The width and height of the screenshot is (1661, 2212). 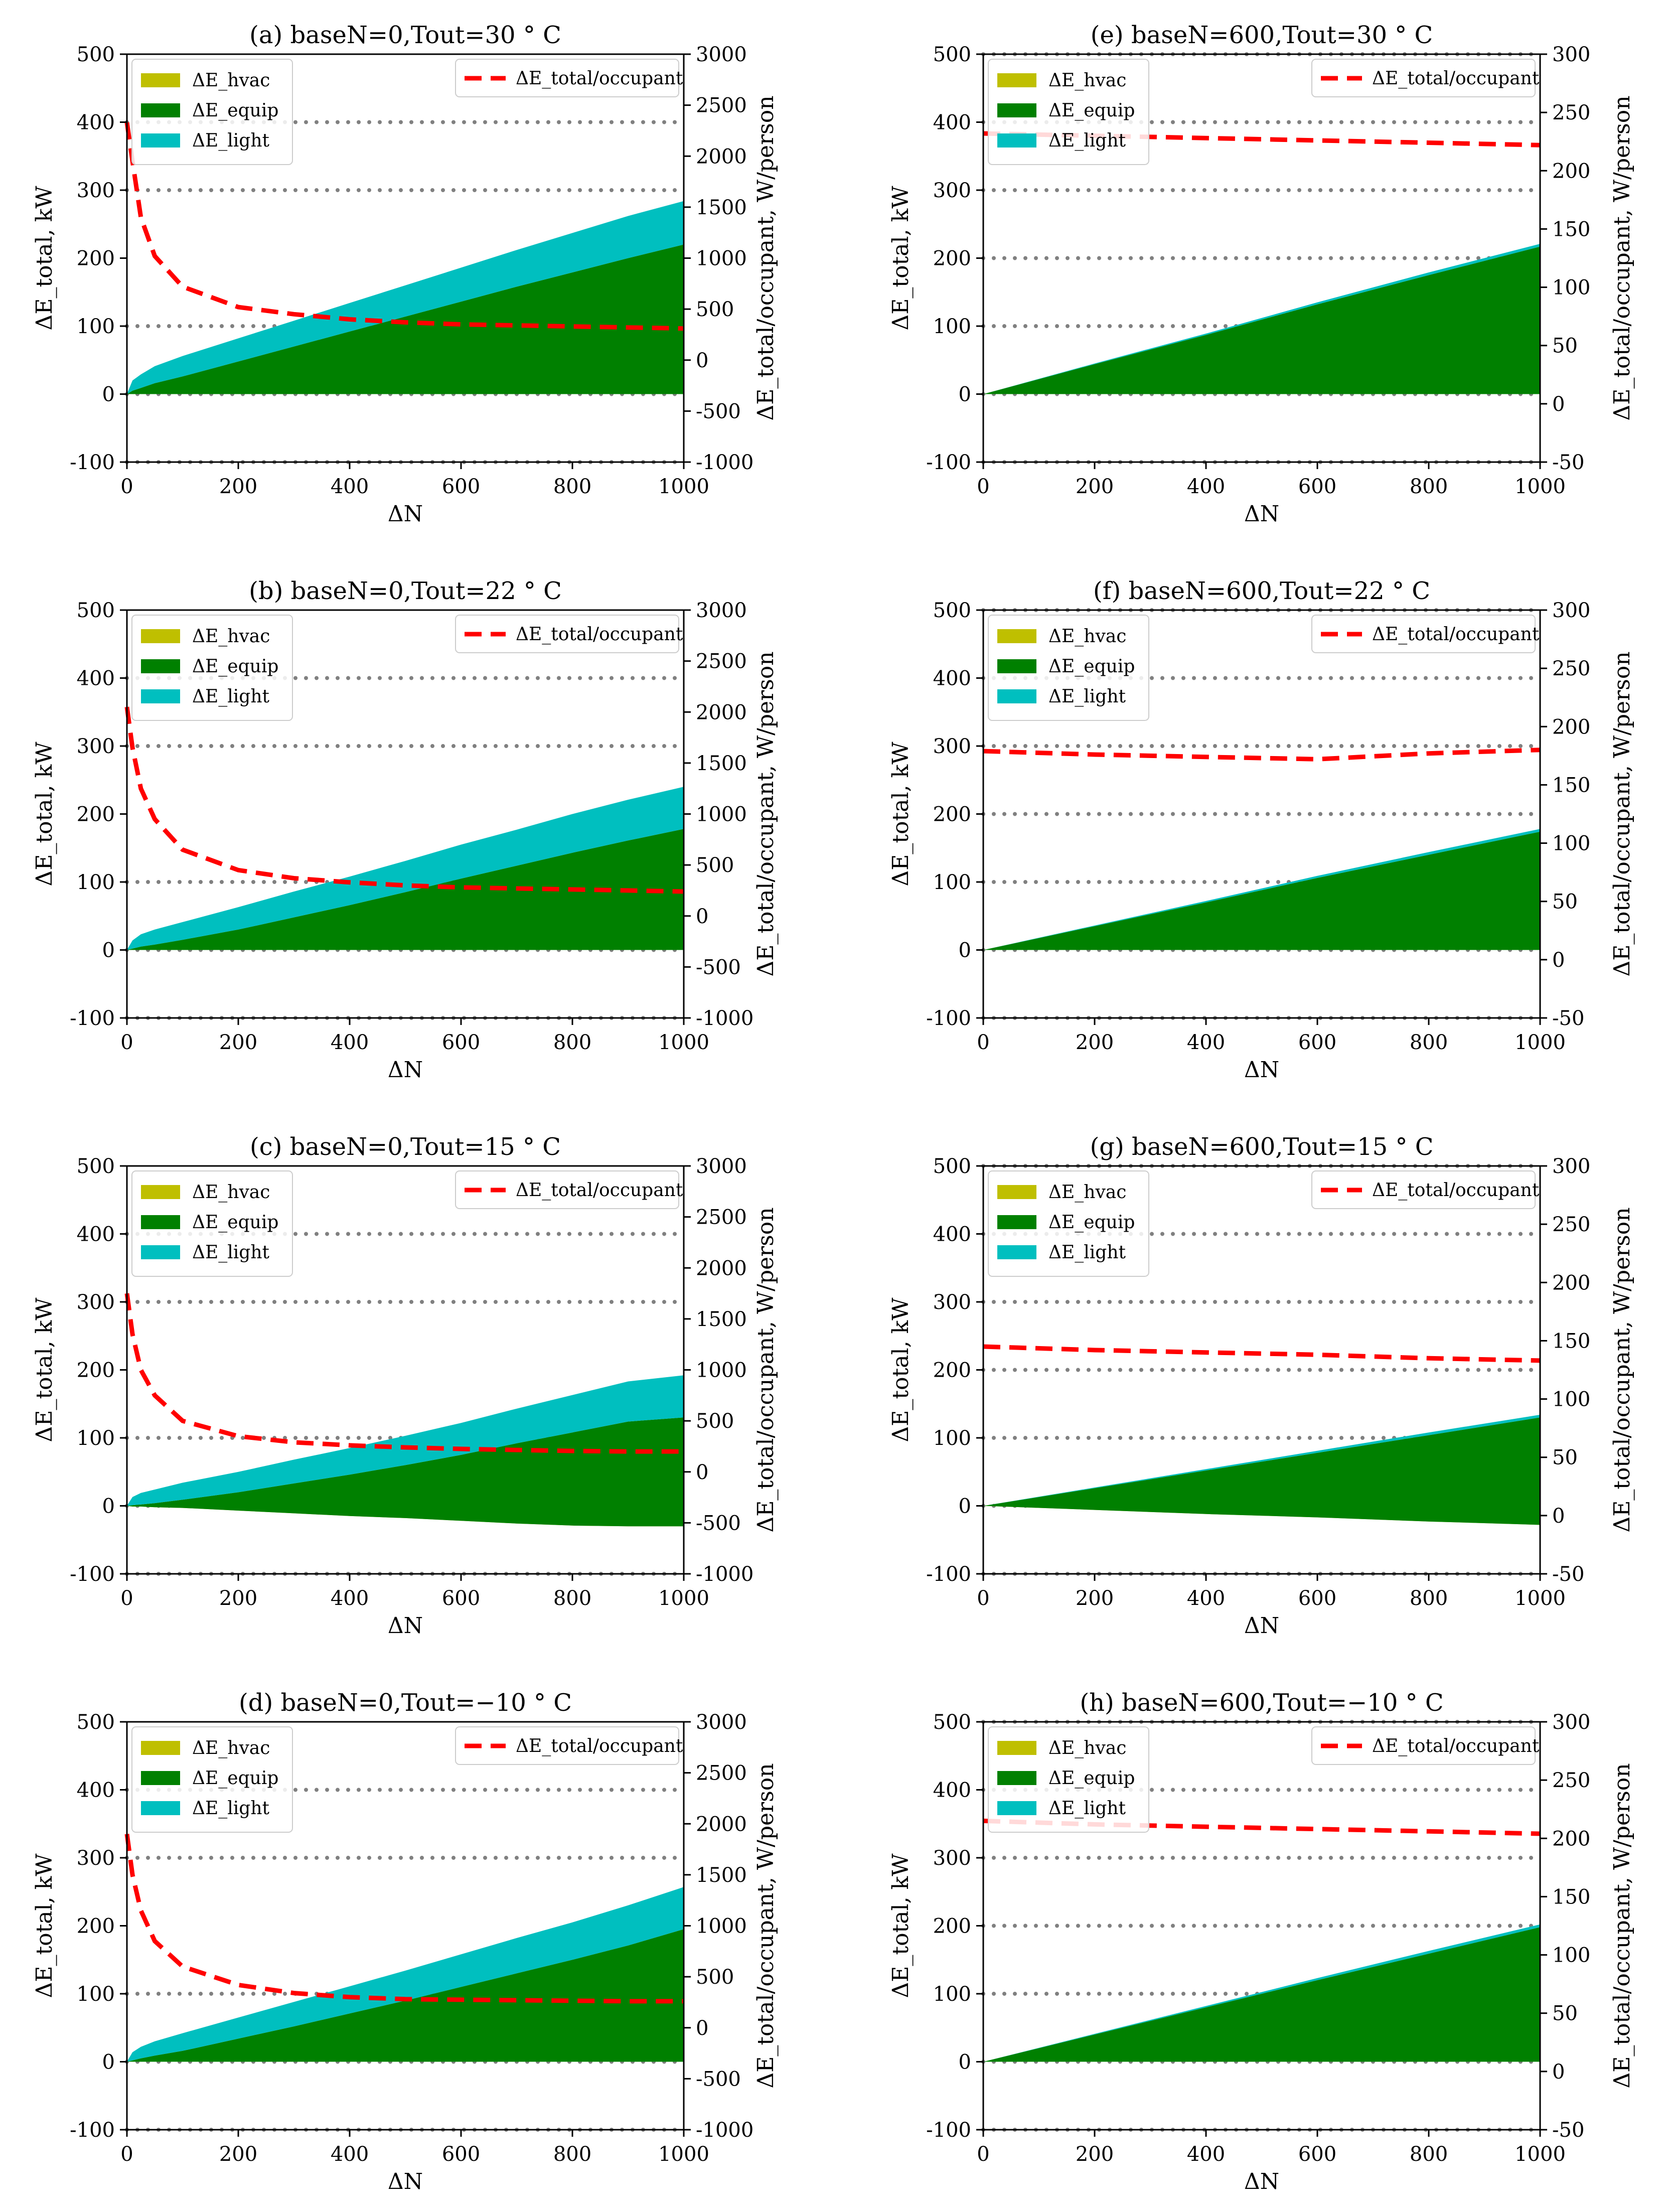 I want to click on y2-tick-label: 100, so click(x=1571, y=288).